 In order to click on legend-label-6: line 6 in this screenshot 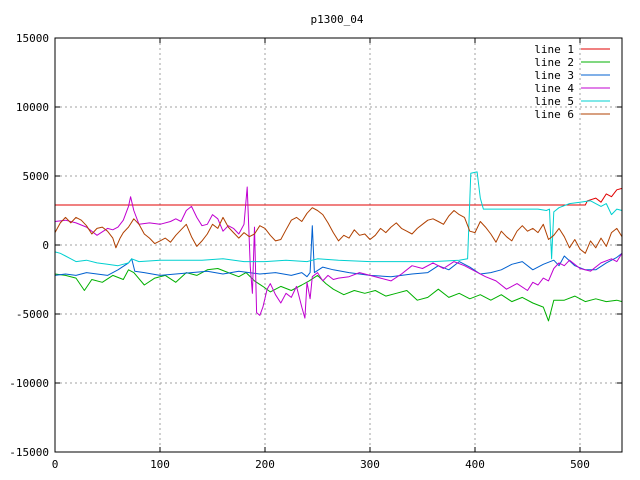, I will do `click(554, 114)`.